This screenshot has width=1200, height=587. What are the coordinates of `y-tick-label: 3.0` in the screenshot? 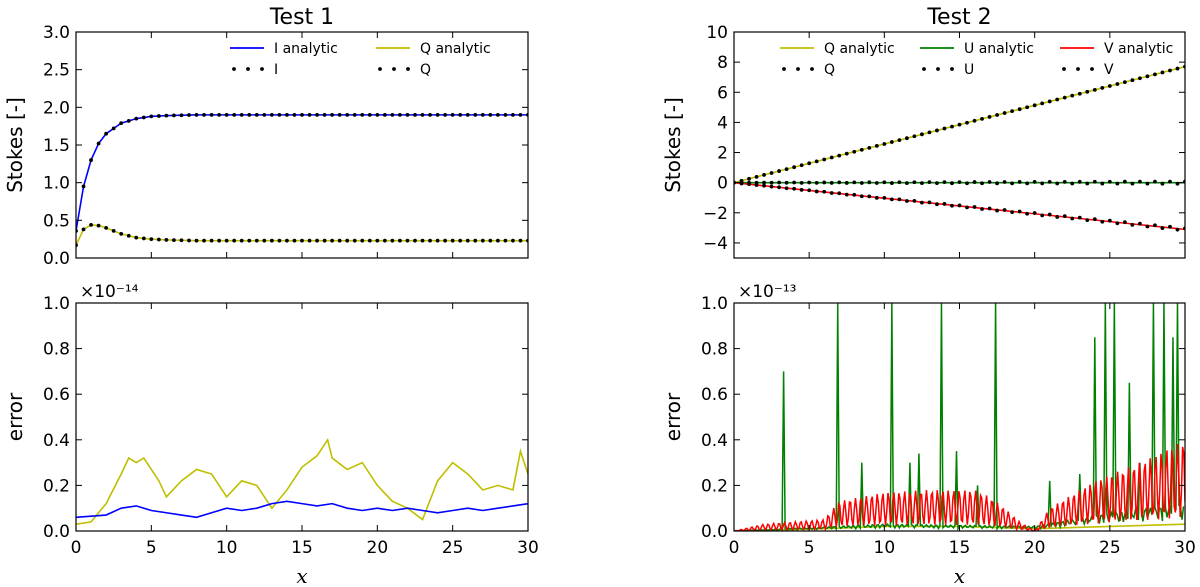 It's located at (56, 33).